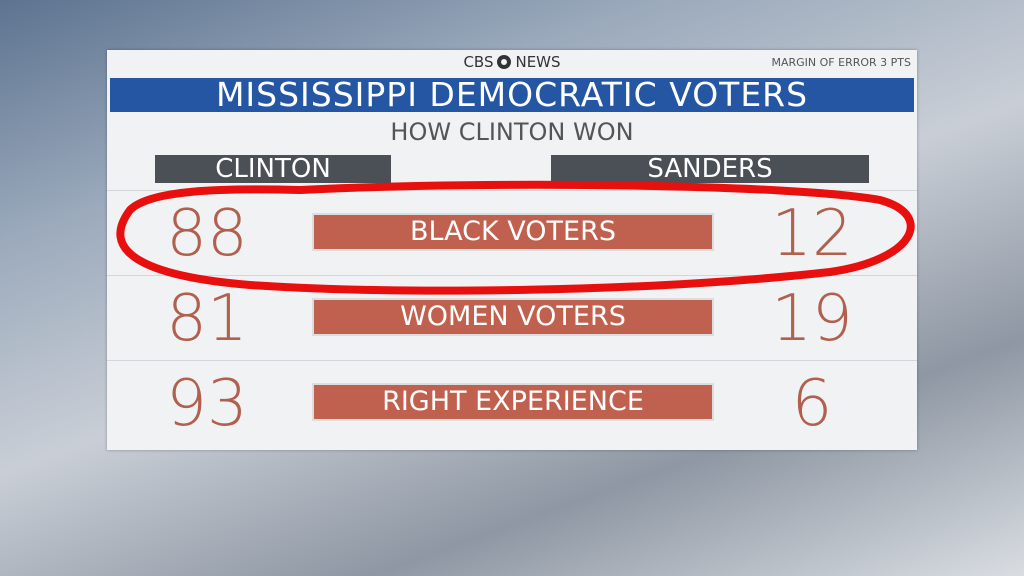  I want to click on logo-eye, so click(504, 62).